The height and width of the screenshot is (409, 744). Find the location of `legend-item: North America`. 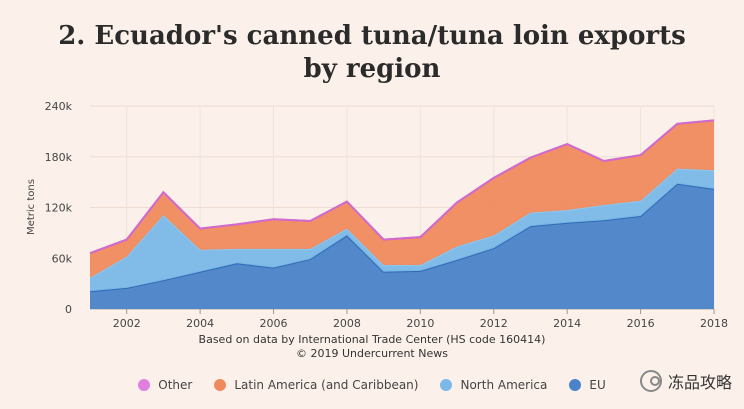

legend-item: North America is located at coordinates (493, 385).